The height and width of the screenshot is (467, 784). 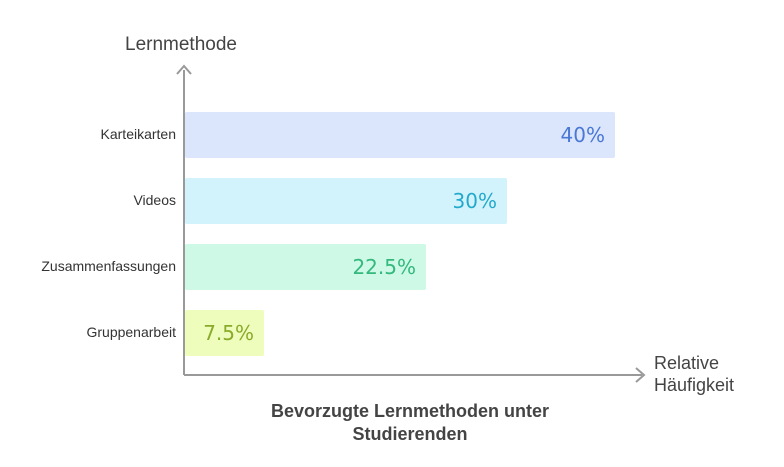 I want to click on bar-value: 40%, so click(x=582, y=135).